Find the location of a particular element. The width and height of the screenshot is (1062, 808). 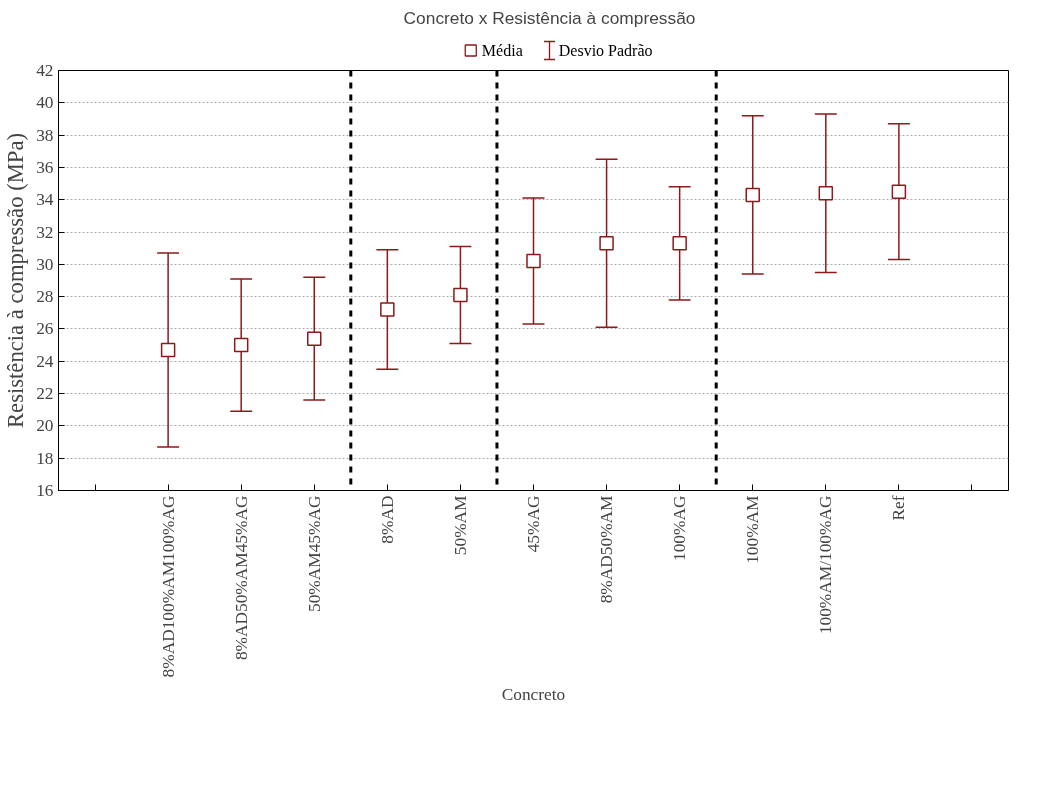

x-tick-label: 45%AG is located at coordinates (533, 524).